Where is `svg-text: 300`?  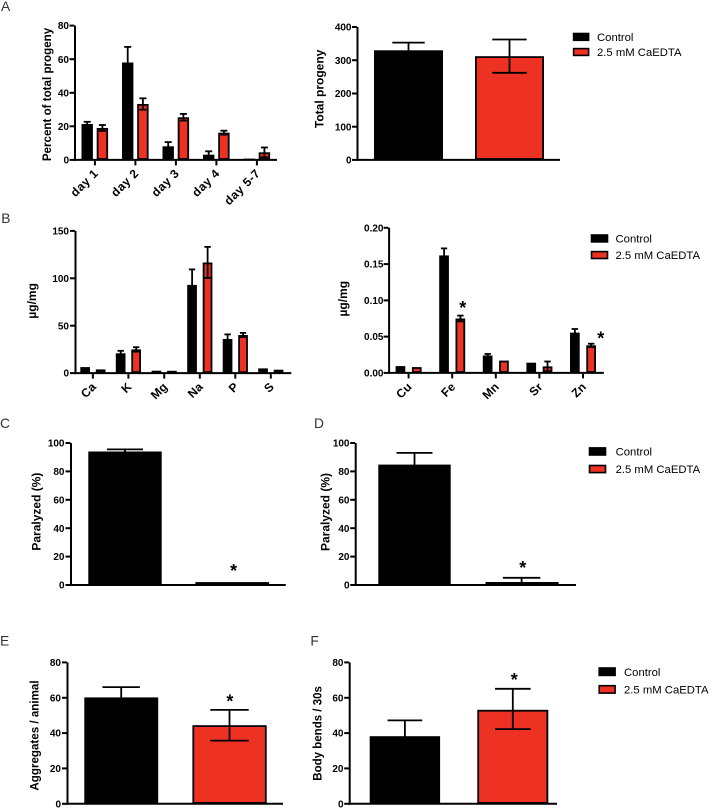 svg-text: 300 is located at coordinates (343, 61).